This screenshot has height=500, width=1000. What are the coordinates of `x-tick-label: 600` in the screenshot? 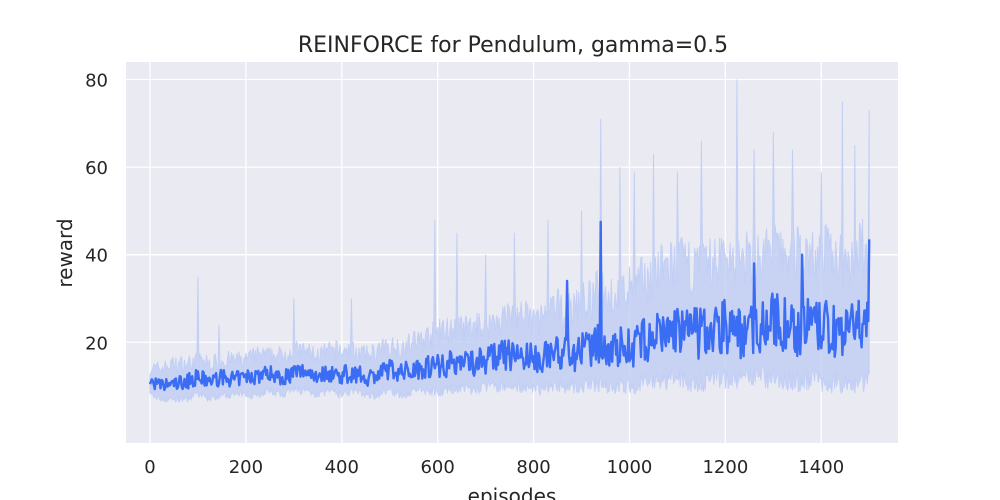 It's located at (437, 467).